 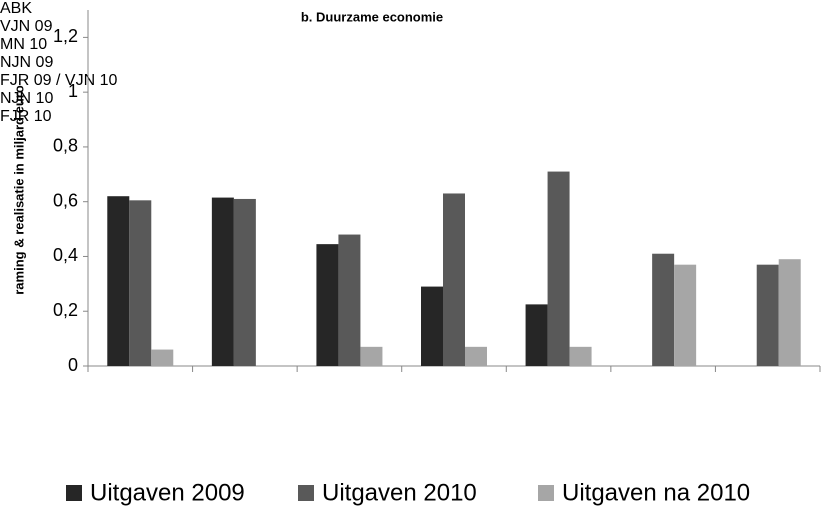 I want to click on y-tick-label: 0,4, so click(x=65, y=255).